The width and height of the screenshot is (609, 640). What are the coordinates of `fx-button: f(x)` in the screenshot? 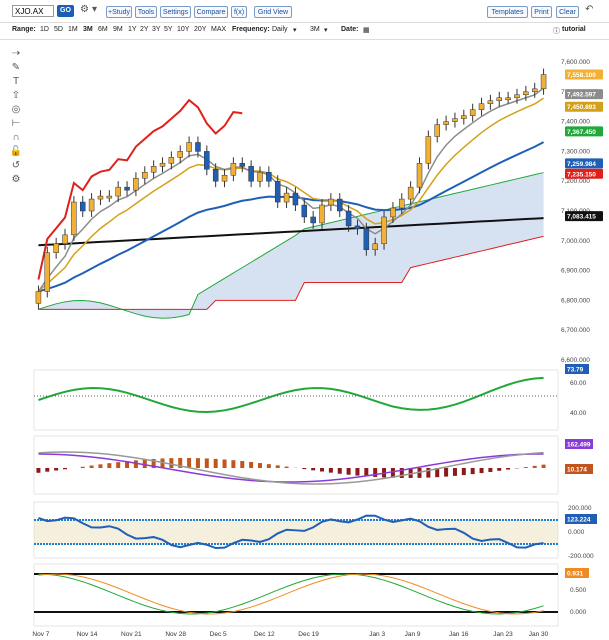 It's located at (239, 12).